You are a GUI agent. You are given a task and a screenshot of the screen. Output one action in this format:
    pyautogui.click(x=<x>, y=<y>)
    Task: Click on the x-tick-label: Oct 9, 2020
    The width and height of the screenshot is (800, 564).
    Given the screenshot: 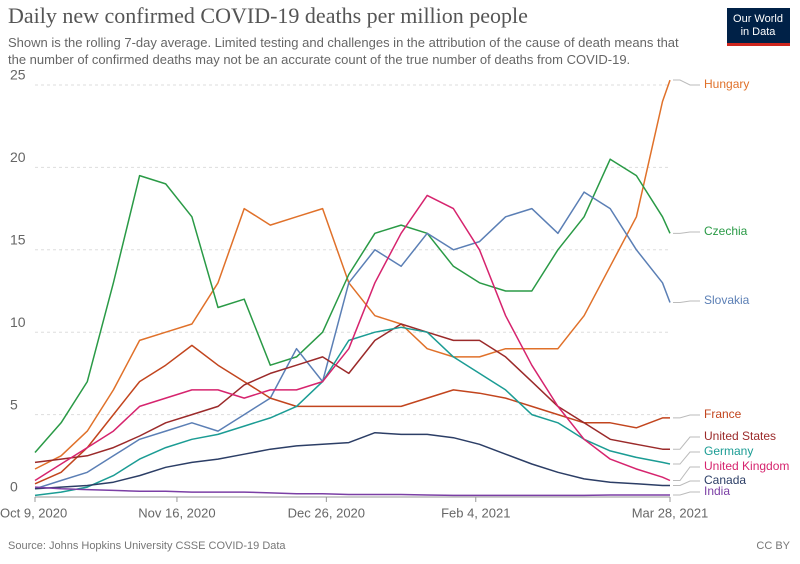 What is the action you would take?
    pyautogui.click(x=33, y=512)
    